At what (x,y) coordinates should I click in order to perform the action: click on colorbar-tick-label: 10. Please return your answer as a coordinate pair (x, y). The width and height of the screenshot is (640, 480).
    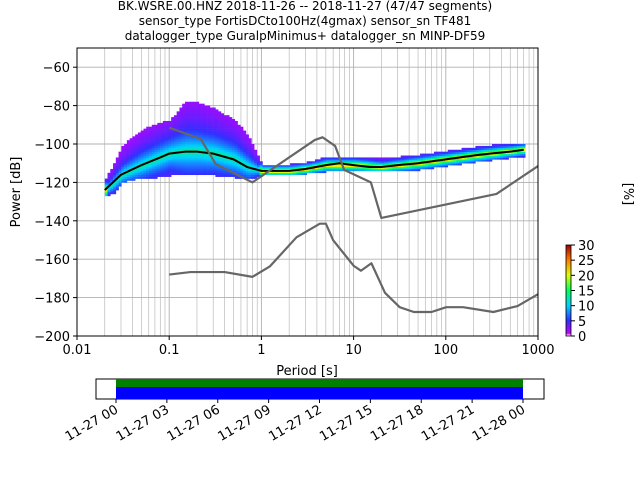
    Looking at the image, I should click on (586, 307).